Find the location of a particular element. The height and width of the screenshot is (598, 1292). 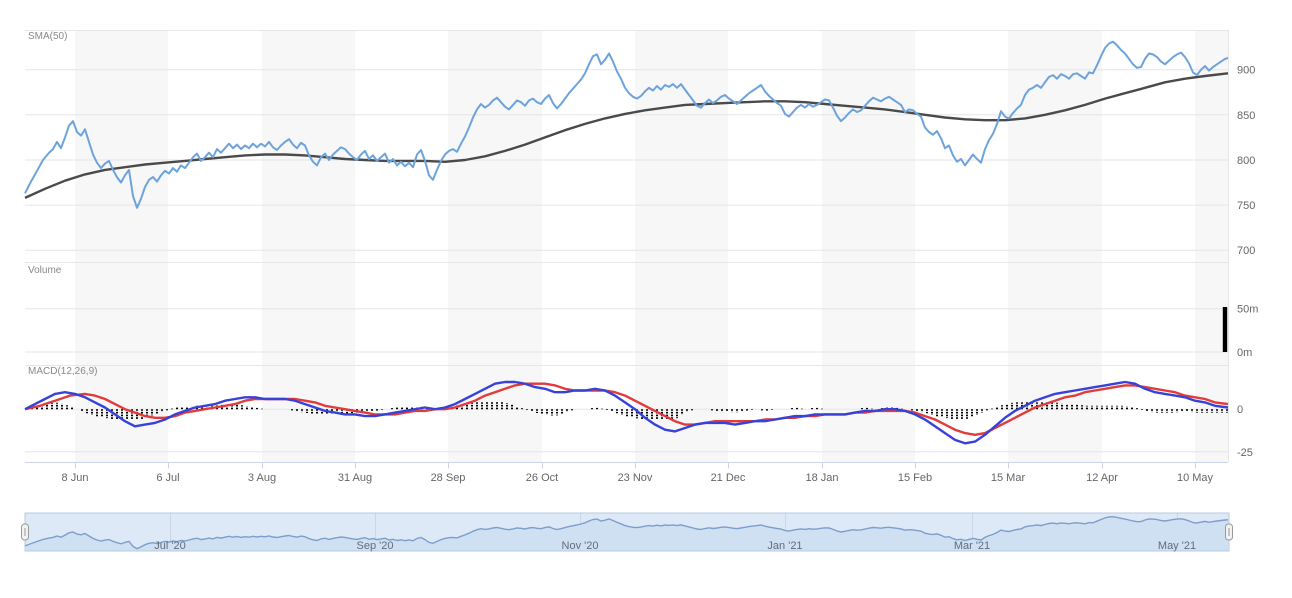

x-axis-label: 12 Apr is located at coordinates (1102, 478).